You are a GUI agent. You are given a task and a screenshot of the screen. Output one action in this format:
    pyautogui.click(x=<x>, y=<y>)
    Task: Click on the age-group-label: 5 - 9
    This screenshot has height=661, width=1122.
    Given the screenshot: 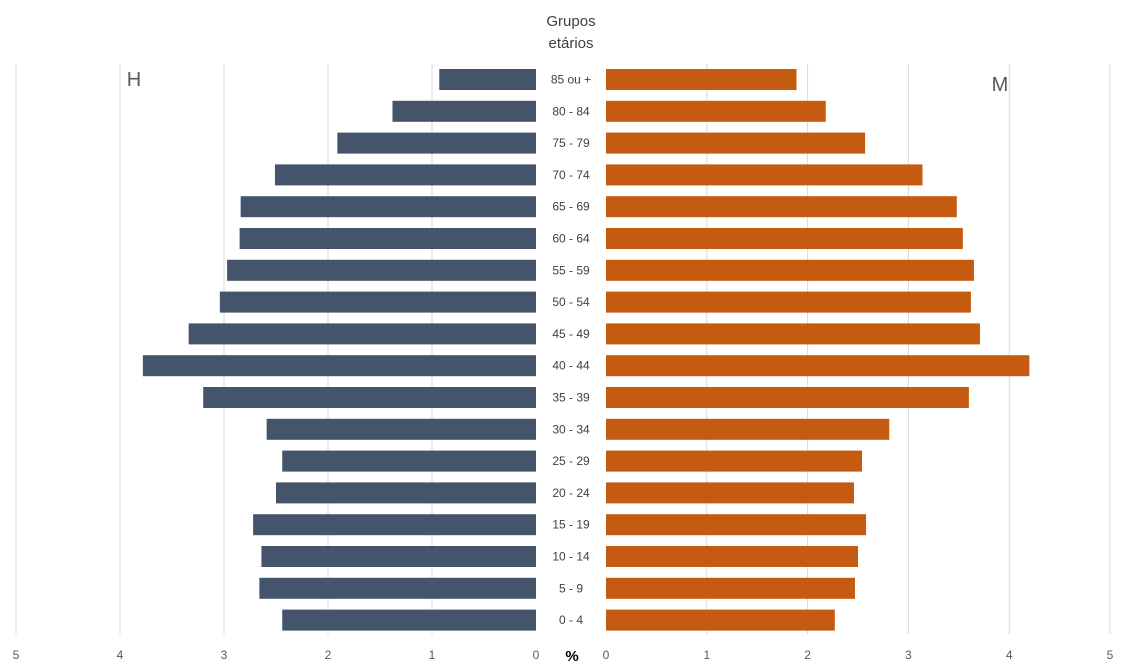 What is the action you would take?
    pyautogui.click(x=571, y=588)
    